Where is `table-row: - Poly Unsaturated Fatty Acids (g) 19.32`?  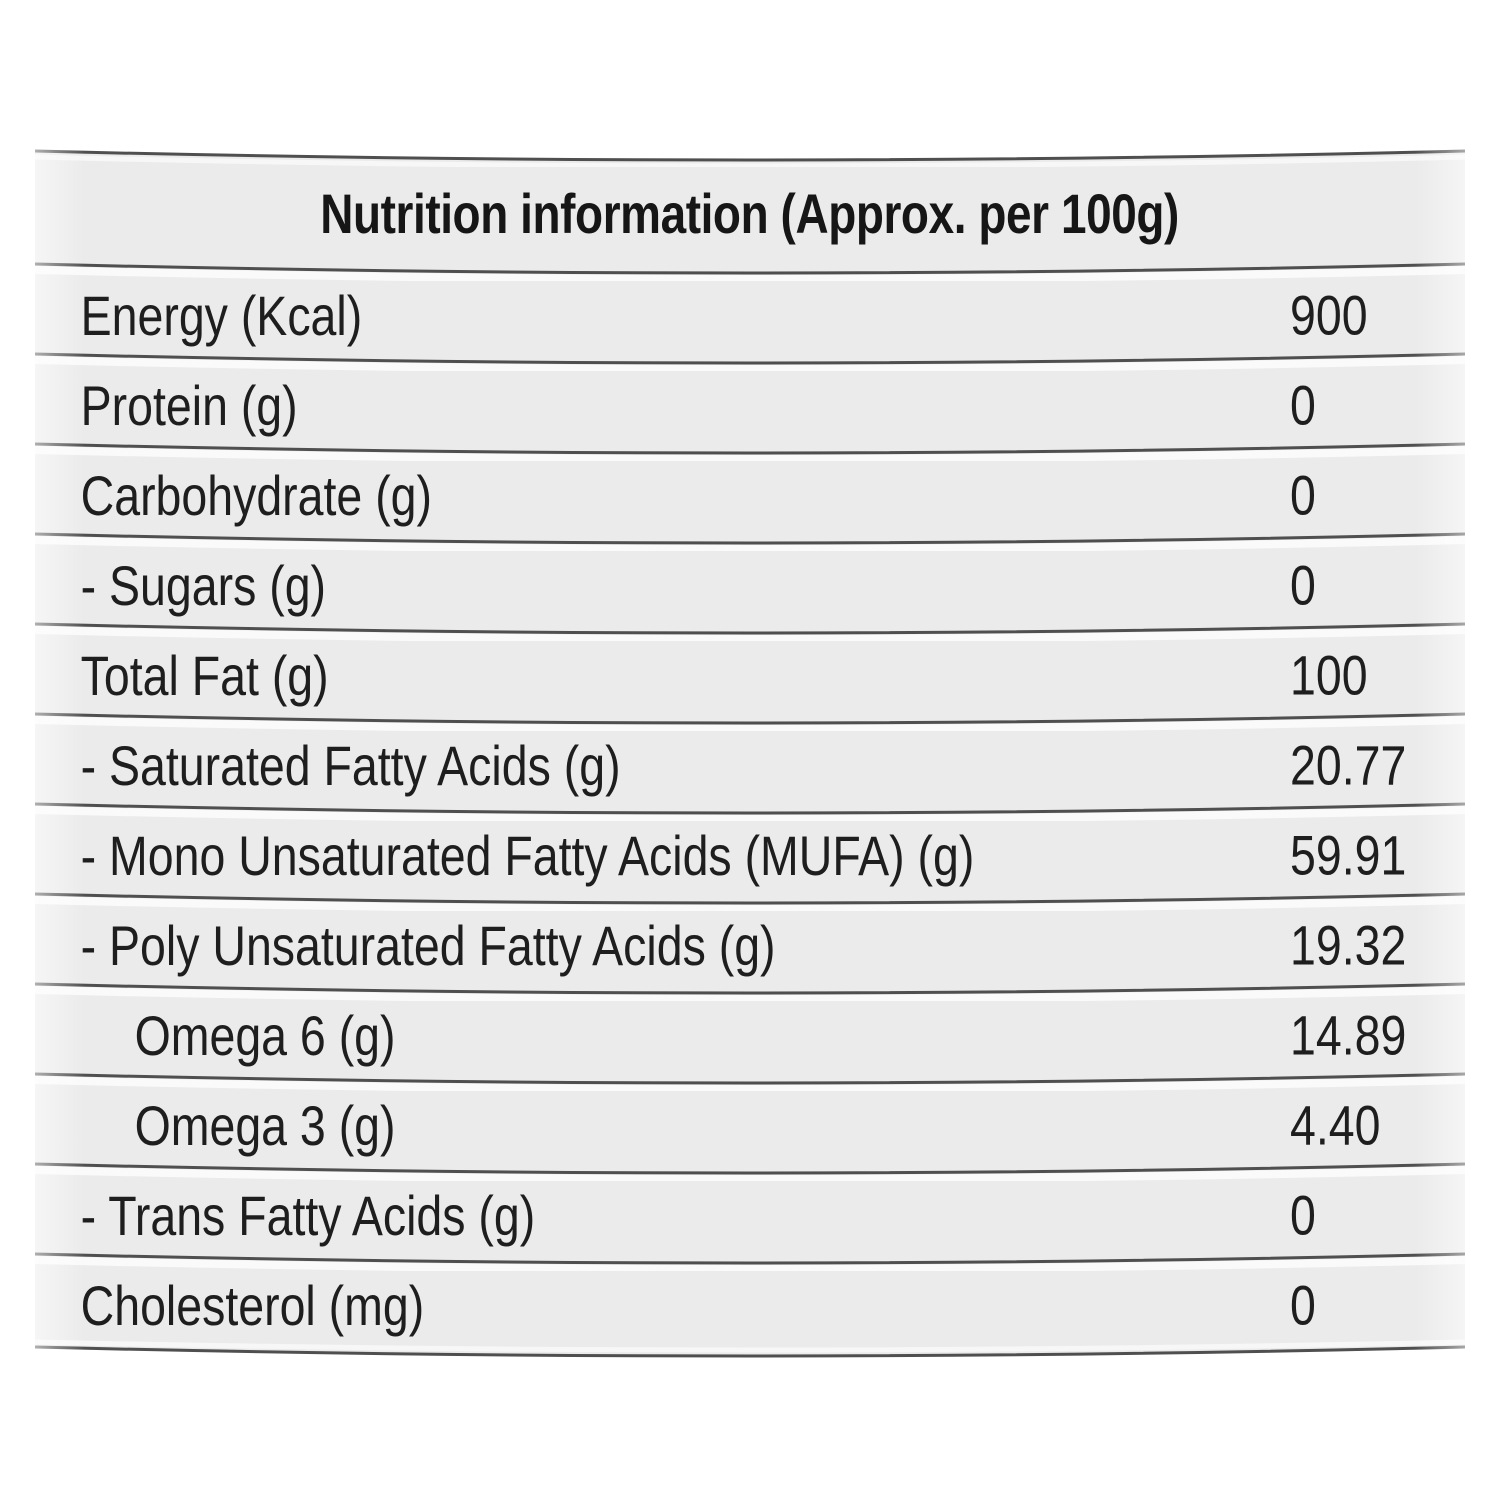 table-row: - Poly Unsaturated Fatty Acids (g) 19.32 is located at coordinates (750, 945).